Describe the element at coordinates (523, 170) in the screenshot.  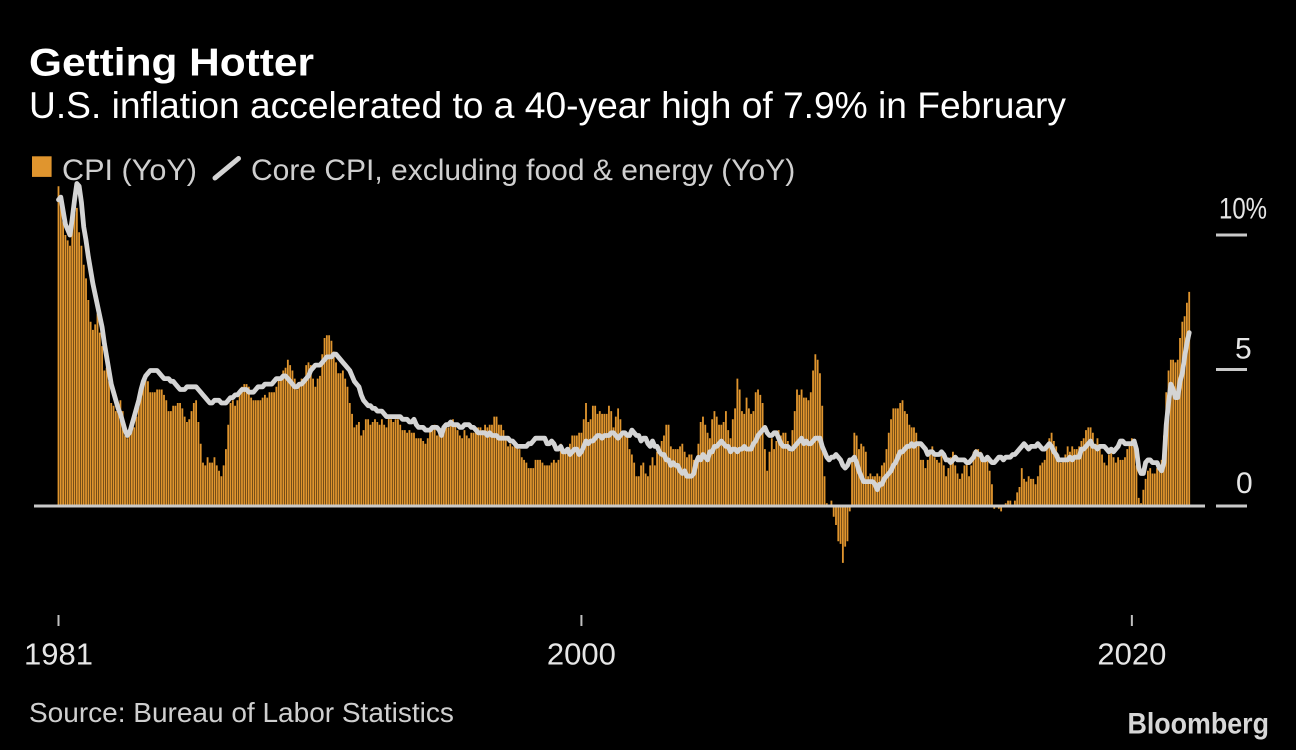
I see `svg-text:Core CPI, excluding food & ene: Core CPI, excluding food & energy (YoY)` at that location.